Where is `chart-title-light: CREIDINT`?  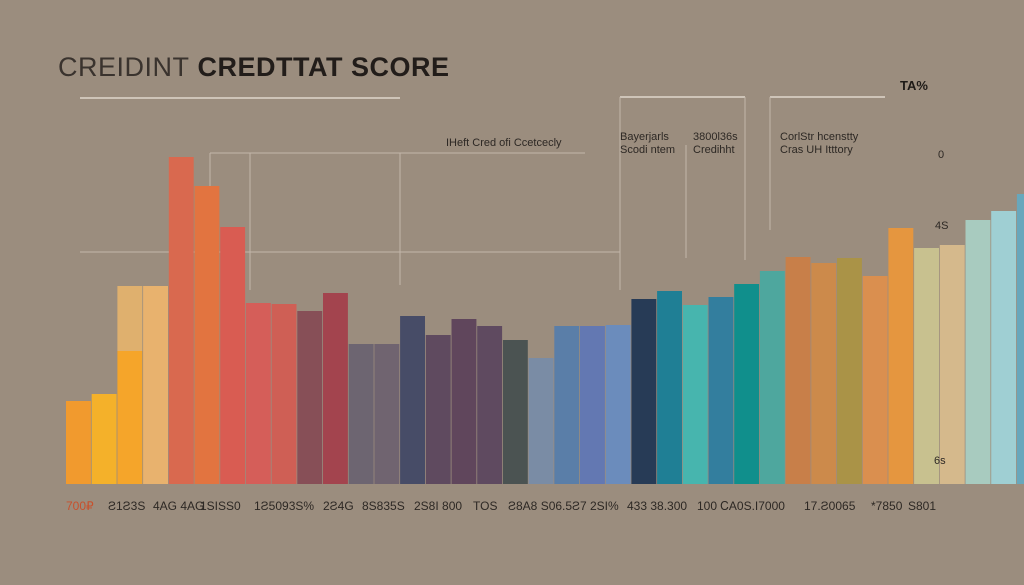 chart-title-light: CREIDINT is located at coordinates (124, 67).